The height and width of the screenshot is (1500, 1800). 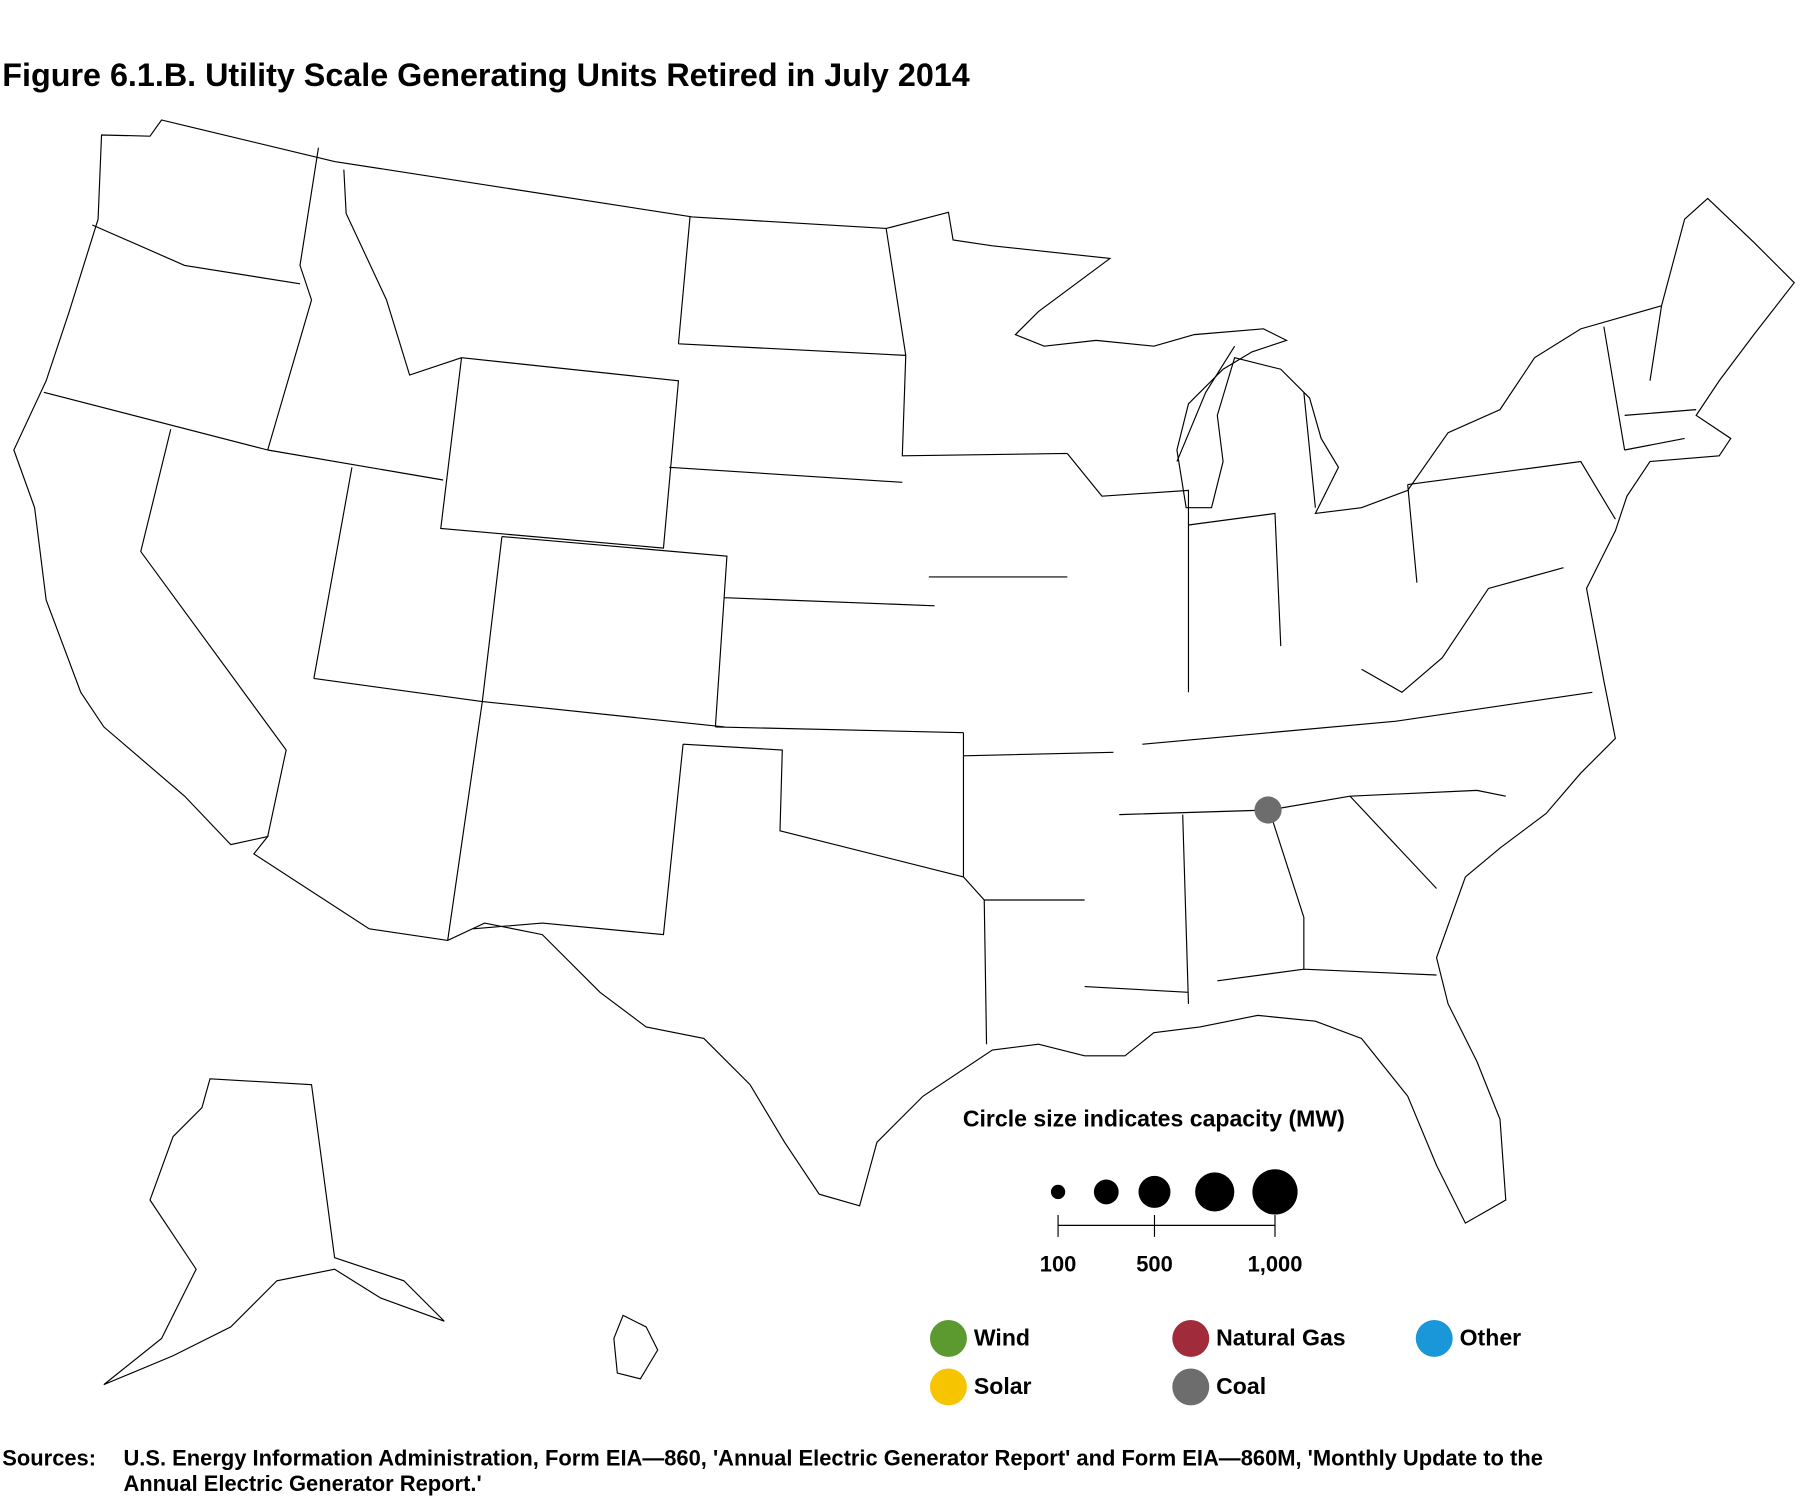 What do you see at coordinates (1491, 1338) in the screenshot?
I see `legend-label: Other` at bounding box center [1491, 1338].